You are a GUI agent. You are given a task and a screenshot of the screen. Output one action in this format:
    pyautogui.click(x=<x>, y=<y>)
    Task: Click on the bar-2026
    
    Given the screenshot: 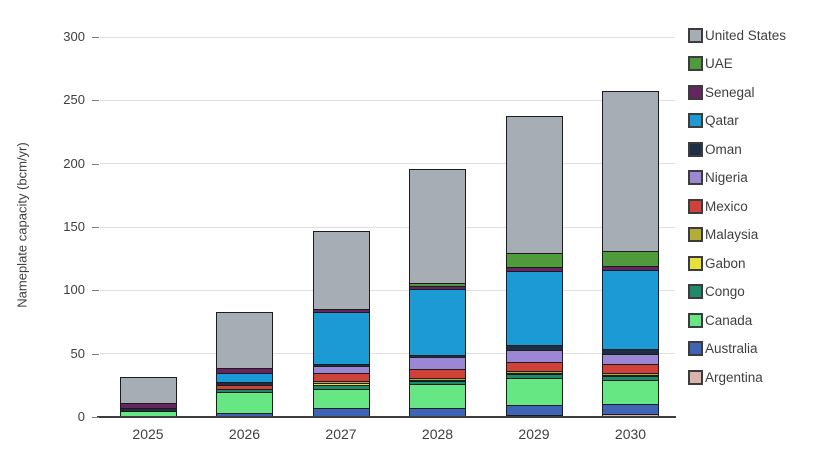 What is the action you would take?
    pyautogui.click(x=244, y=364)
    